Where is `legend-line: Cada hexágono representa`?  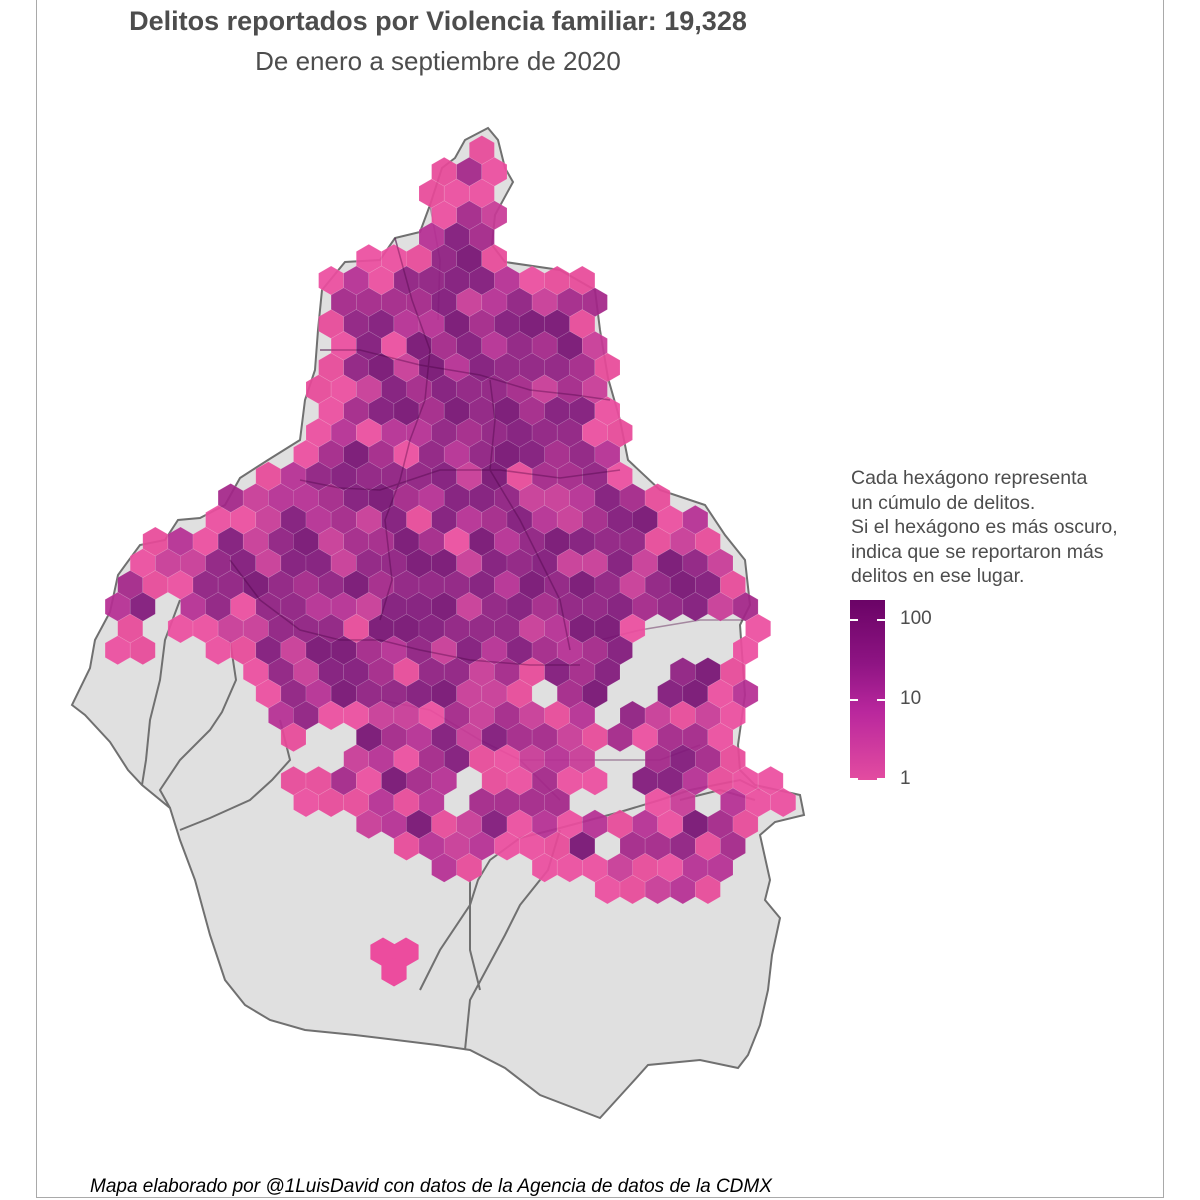
legend-line: Cada hexágono representa is located at coordinates (969, 478).